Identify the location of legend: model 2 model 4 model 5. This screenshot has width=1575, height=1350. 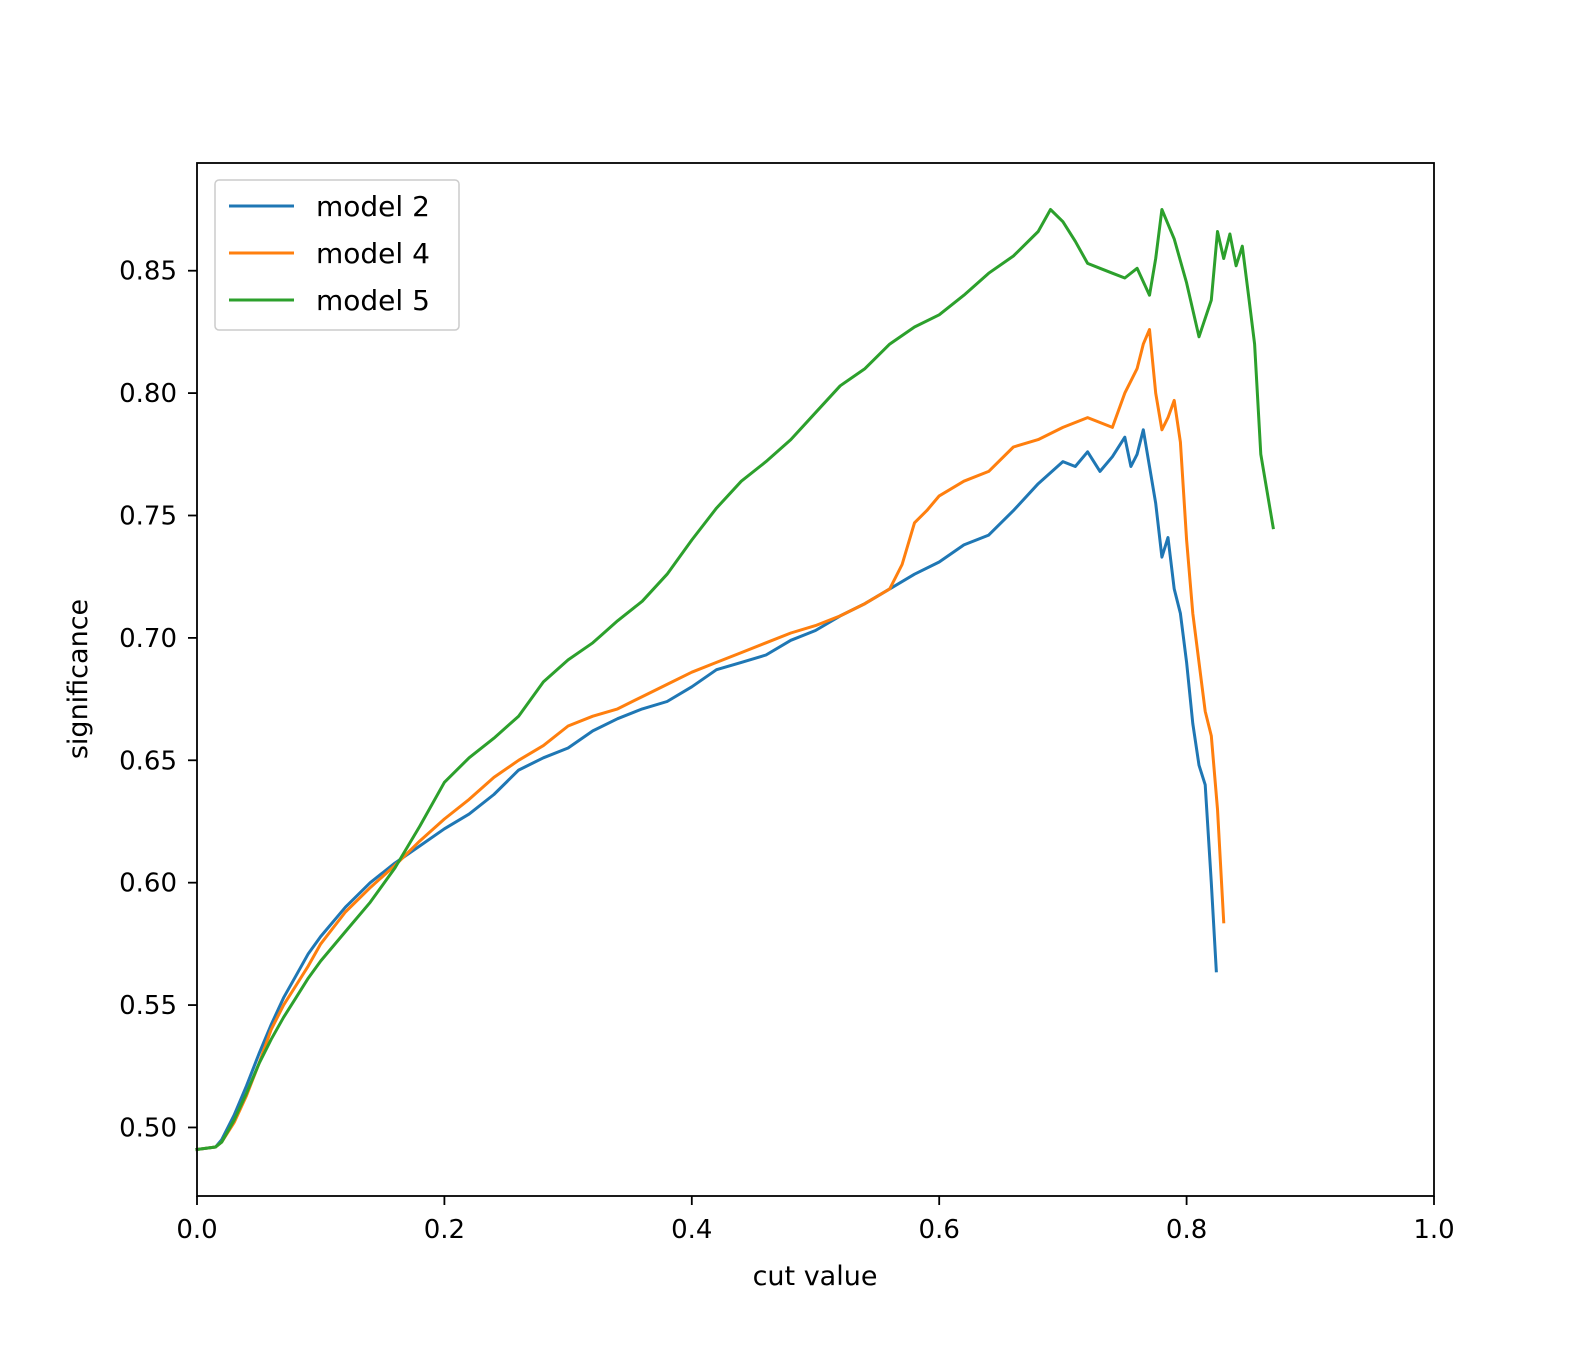
(337, 255).